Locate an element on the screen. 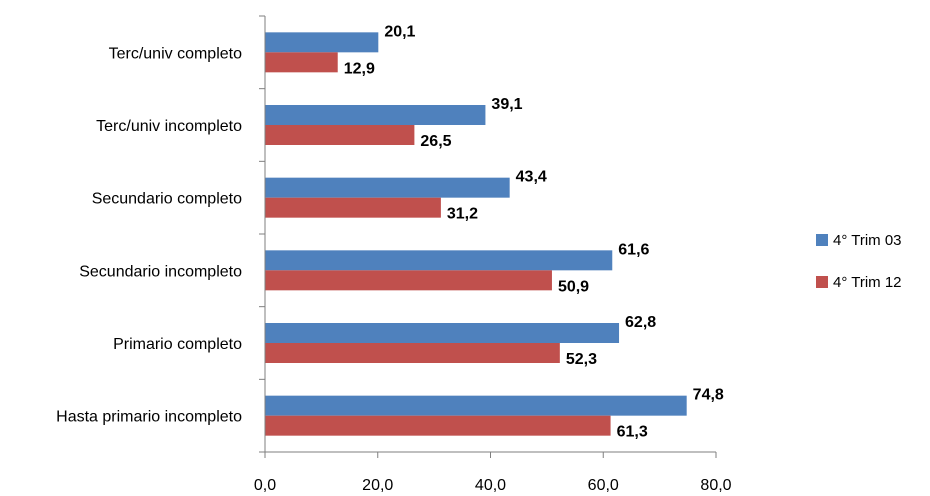  data-label: 12,9 is located at coordinates (359, 68).